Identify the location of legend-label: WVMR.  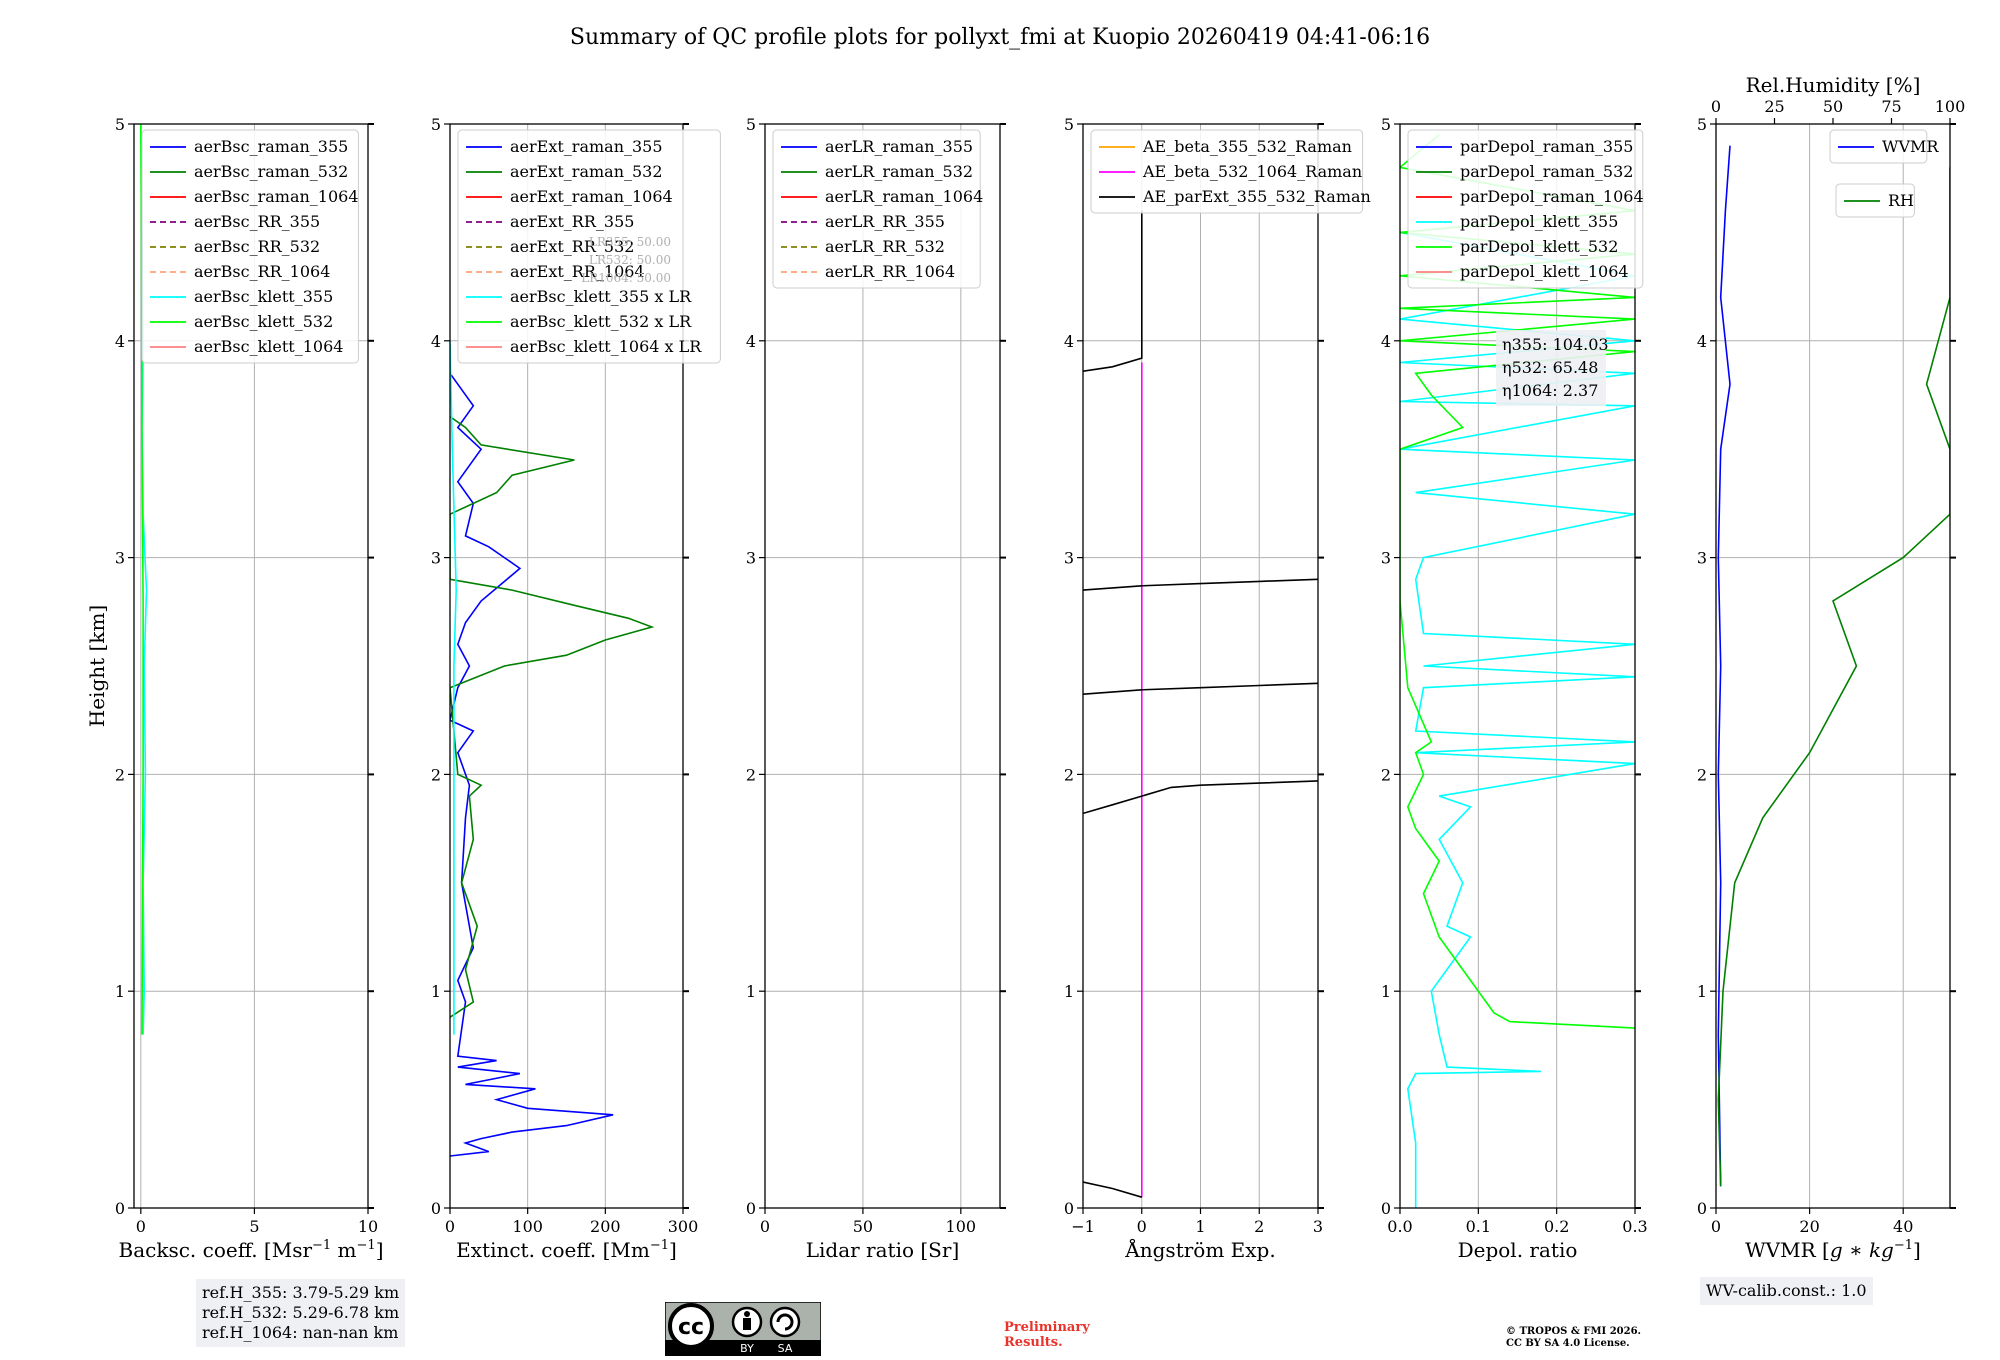
(1910, 146).